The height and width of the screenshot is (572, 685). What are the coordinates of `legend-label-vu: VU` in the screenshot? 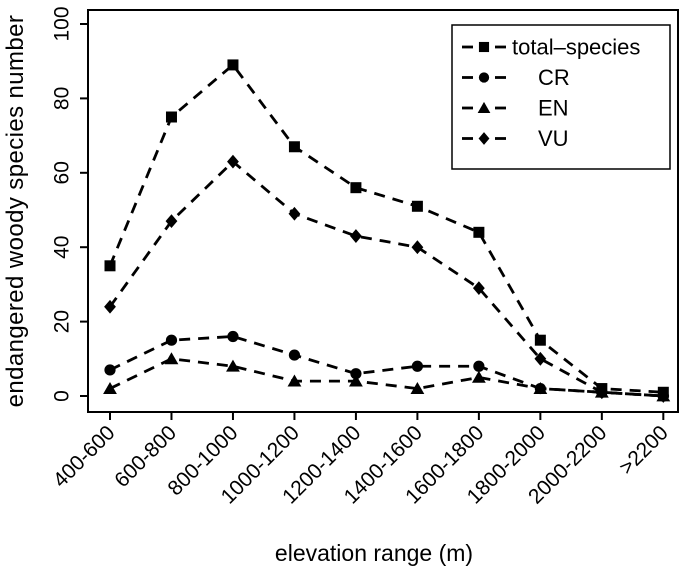 It's located at (553, 138).